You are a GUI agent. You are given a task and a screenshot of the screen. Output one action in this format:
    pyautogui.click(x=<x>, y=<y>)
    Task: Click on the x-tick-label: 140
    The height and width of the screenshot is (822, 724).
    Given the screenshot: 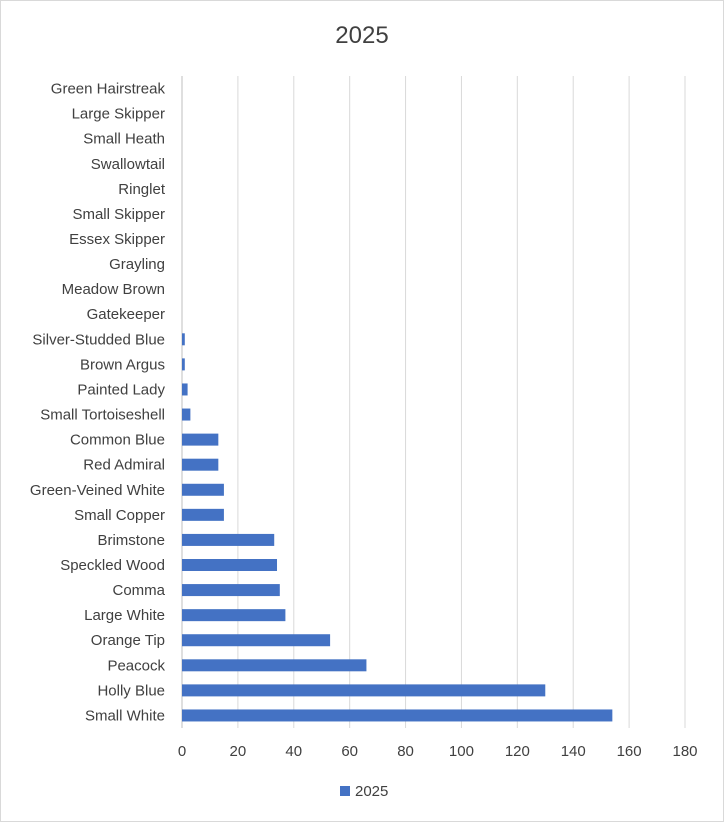 What is the action you would take?
    pyautogui.click(x=573, y=751)
    